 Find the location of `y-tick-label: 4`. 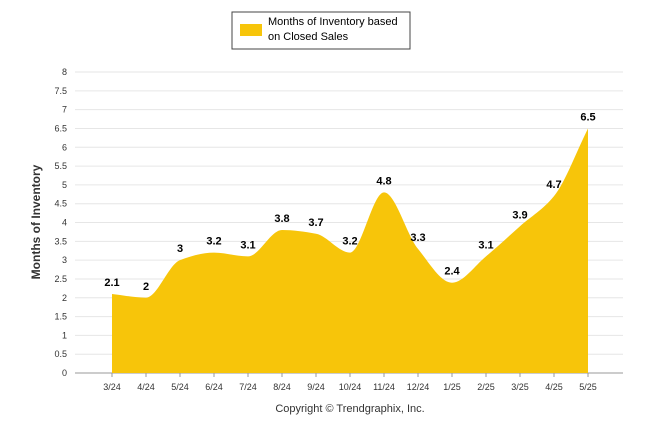

y-tick-label: 4 is located at coordinates (64, 223).